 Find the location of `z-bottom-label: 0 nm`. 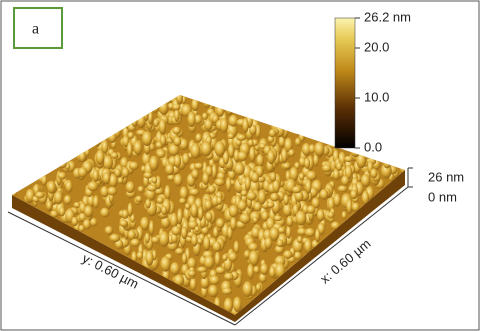

z-bottom-label: 0 nm is located at coordinates (442, 196).